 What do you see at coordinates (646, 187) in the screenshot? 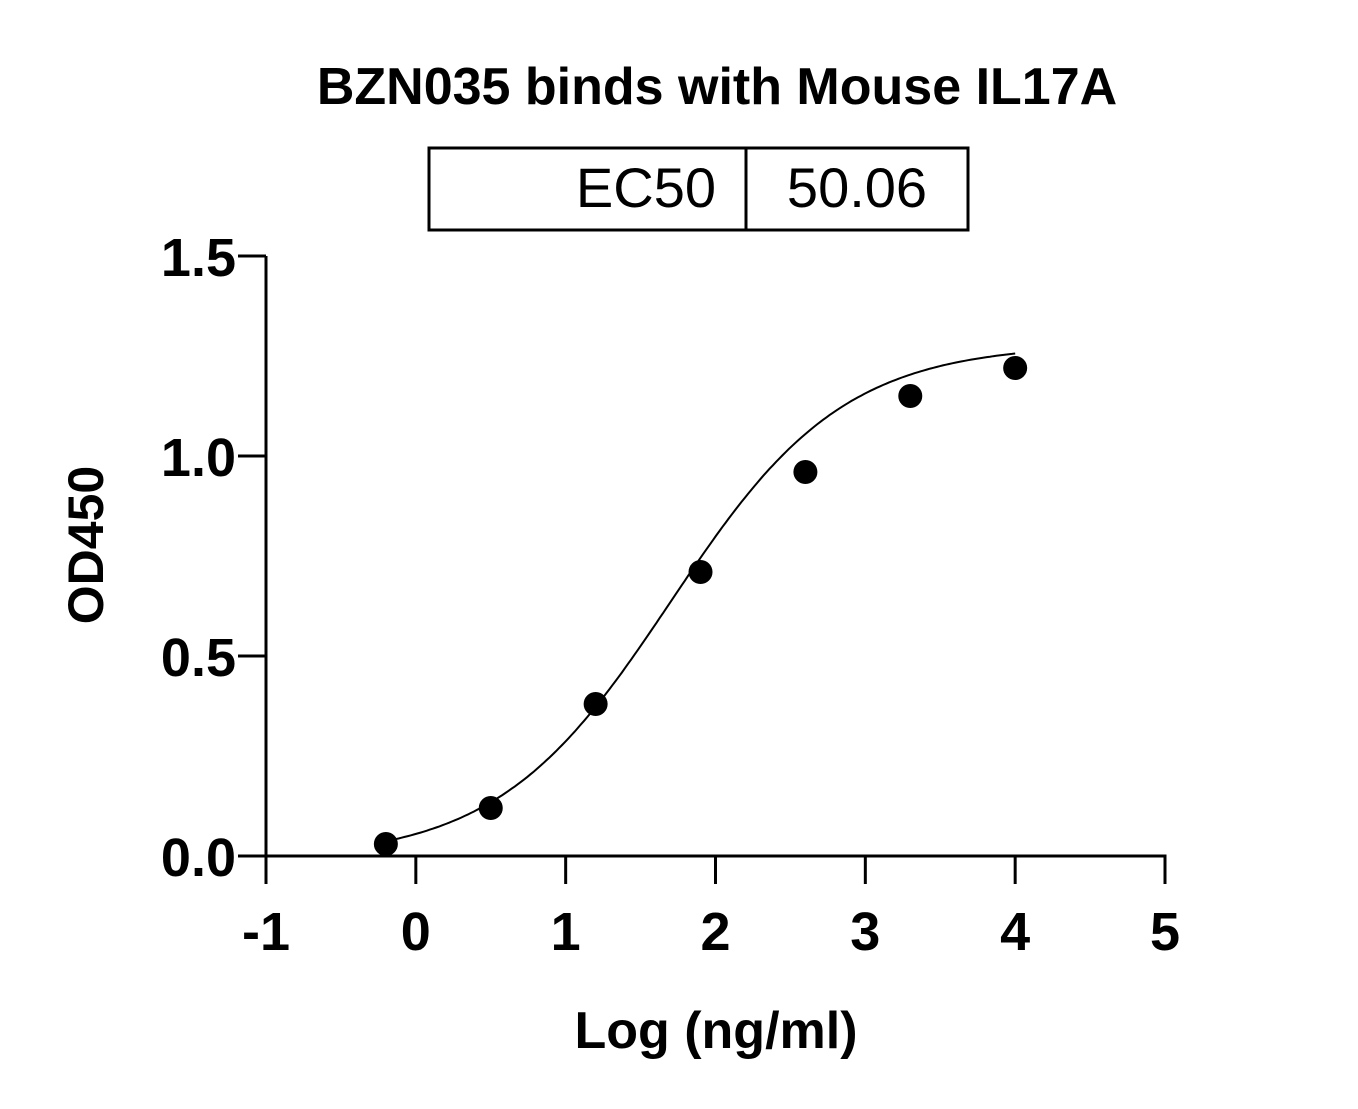
I see `ec50-label: EC50` at bounding box center [646, 187].